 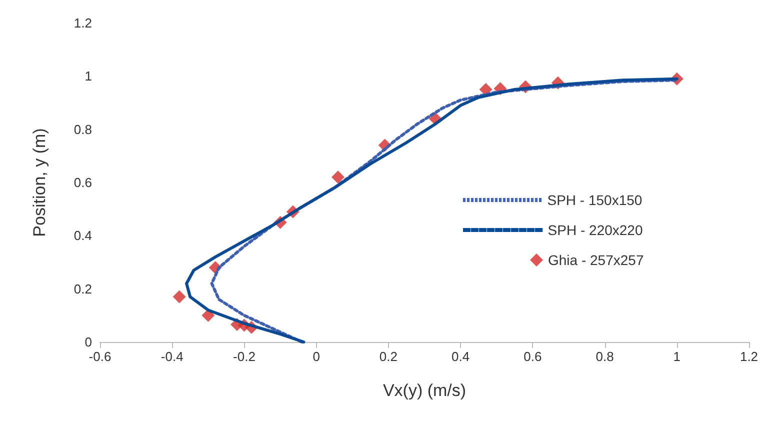 What do you see at coordinates (83, 236) in the screenshot?
I see `y-tick-label: 0.4` at bounding box center [83, 236].